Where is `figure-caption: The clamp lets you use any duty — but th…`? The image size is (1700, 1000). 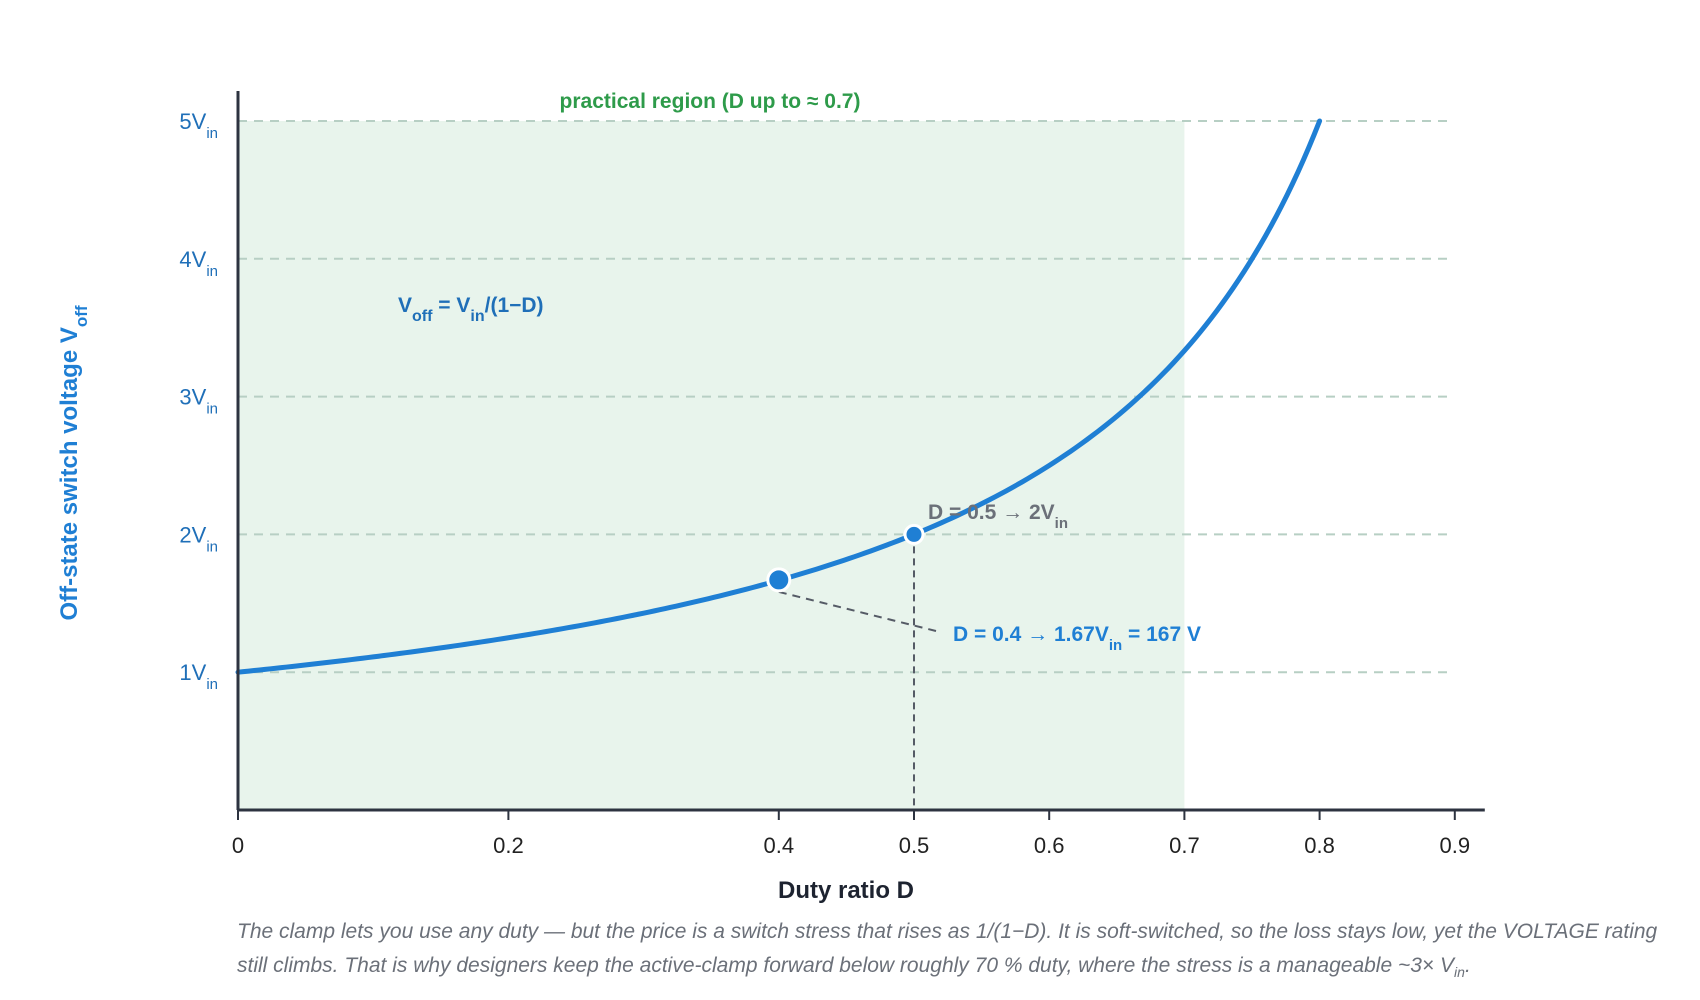
figure-caption: The clamp lets you use any duty — but th… is located at coordinates (947, 950).